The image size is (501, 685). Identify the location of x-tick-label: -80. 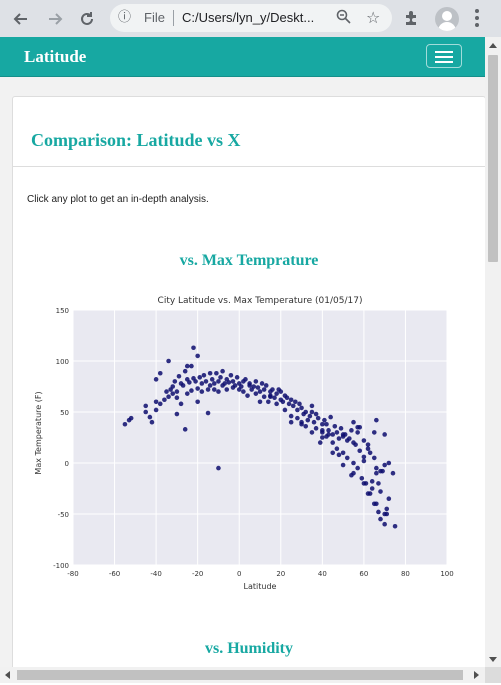
(72, 574).